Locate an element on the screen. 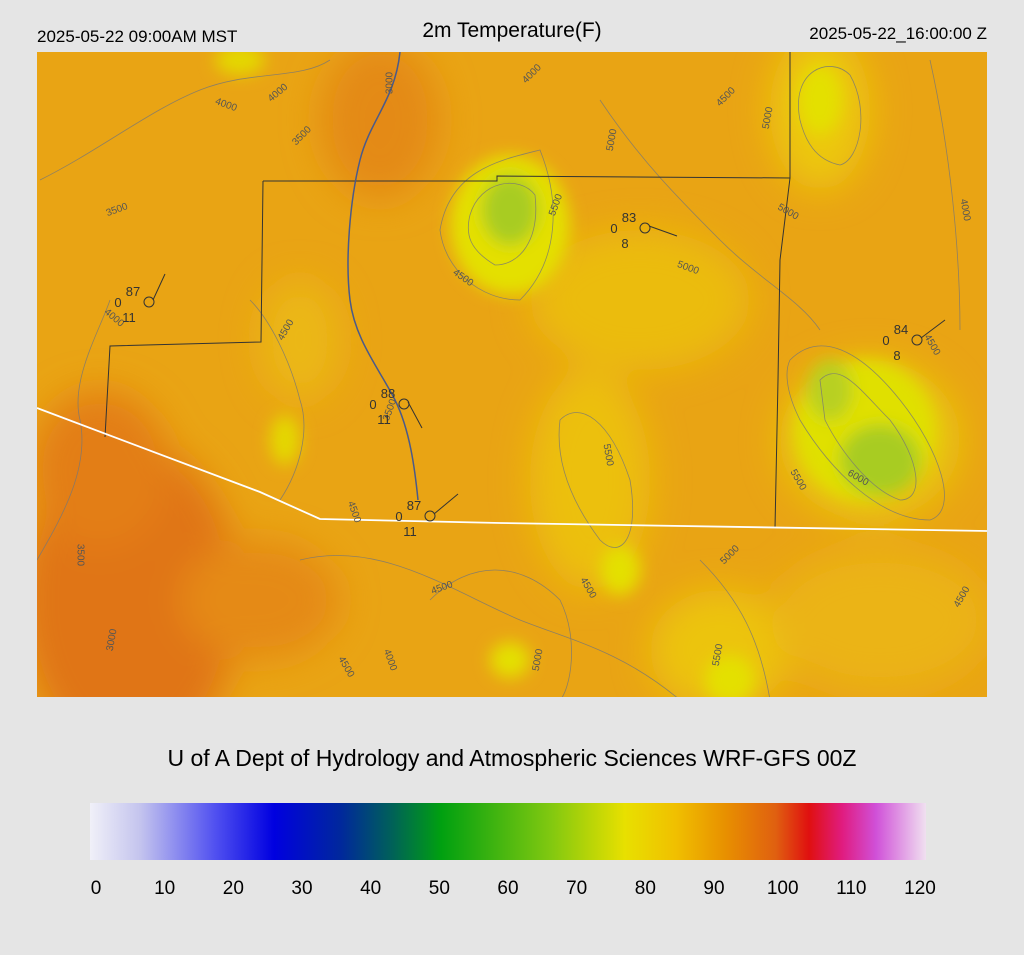 This screenshot has height=955, width=1024. colorbar-tick-label: 40 is located at coordinates (370, 888).